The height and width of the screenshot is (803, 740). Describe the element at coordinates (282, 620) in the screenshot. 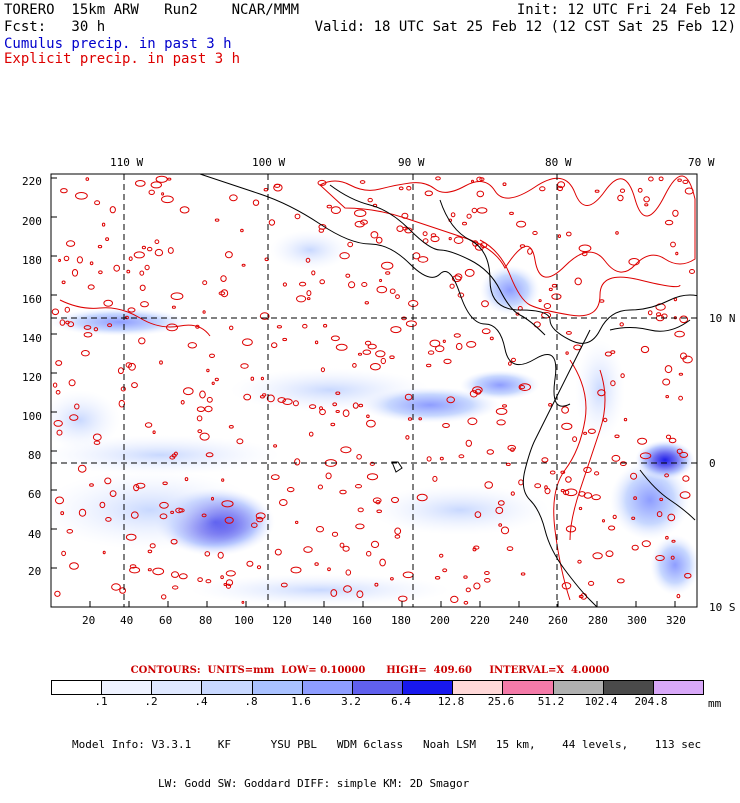

I see `x-tick-120: 120` at that location.